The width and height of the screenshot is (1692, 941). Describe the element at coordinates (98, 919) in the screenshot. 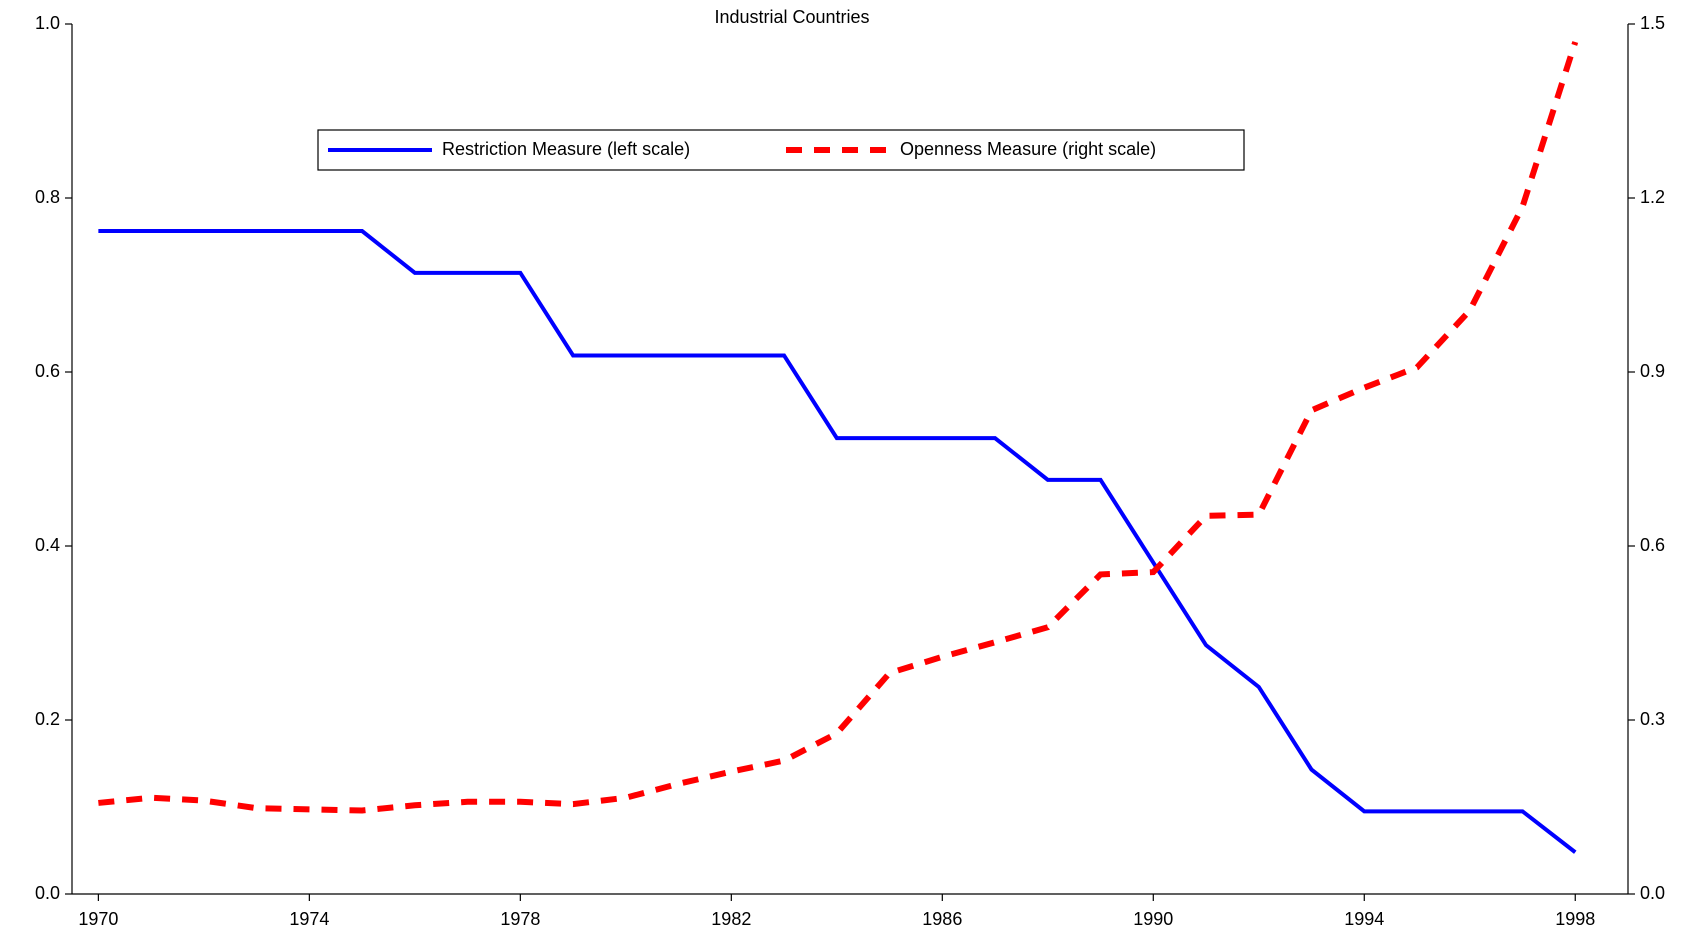

I see `x-tick-label: 1970` at that location.